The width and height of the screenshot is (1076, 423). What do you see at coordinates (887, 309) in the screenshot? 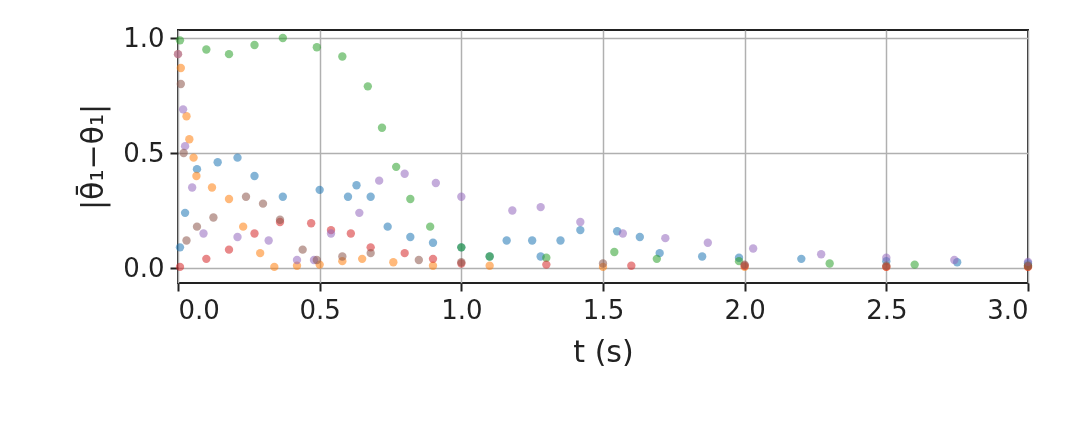
I see `x-tick-label: 2.5` at bounding box center [887, 309].